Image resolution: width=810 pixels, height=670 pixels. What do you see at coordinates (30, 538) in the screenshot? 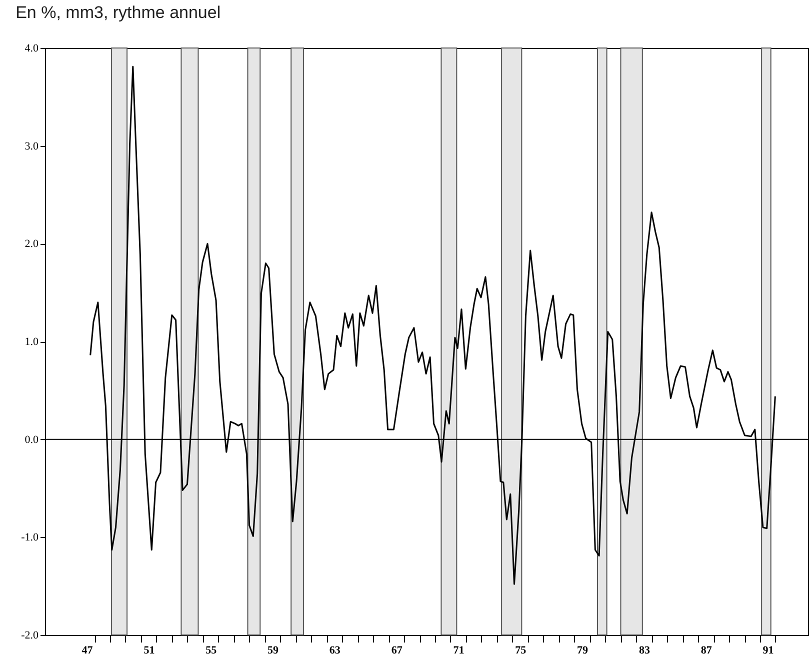
I see `y-tick-label: -1.0` at bounding box center [30, 538].